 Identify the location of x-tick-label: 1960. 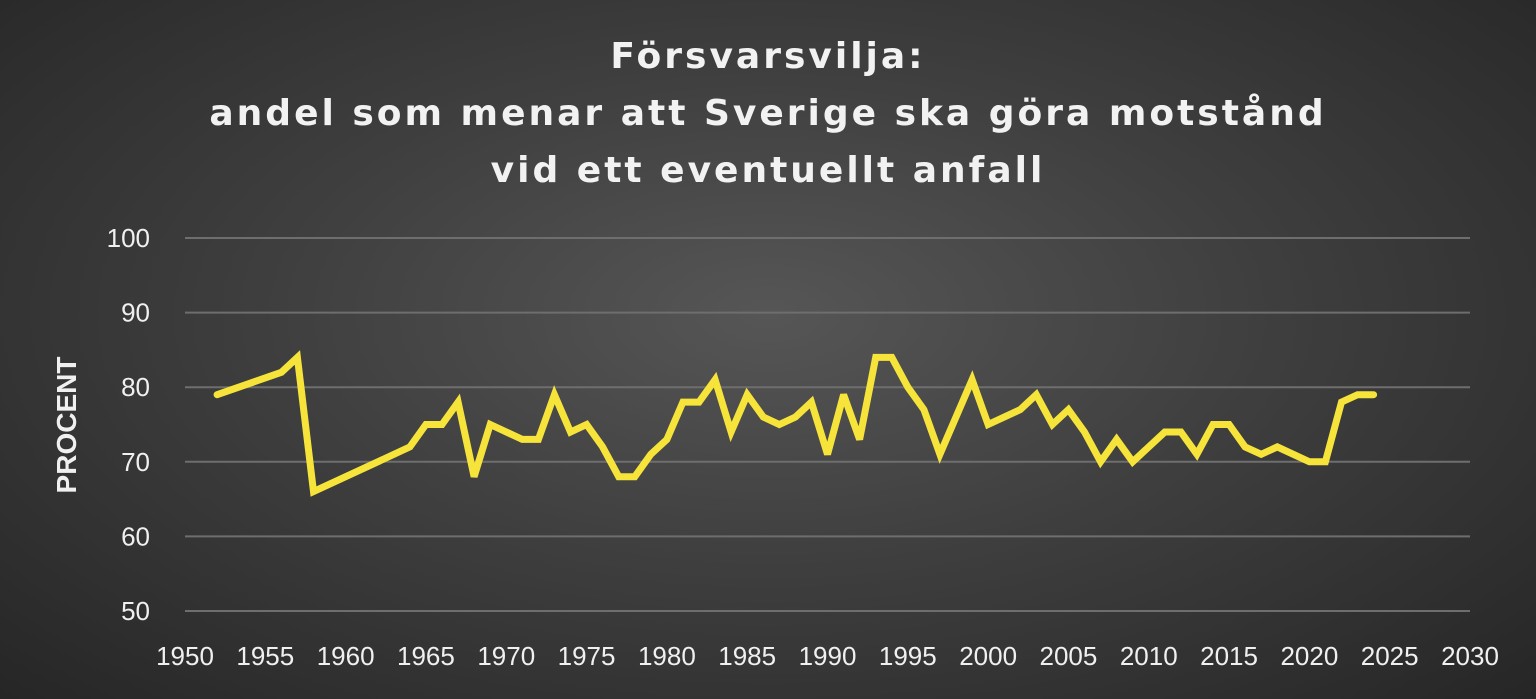
(346, 656).